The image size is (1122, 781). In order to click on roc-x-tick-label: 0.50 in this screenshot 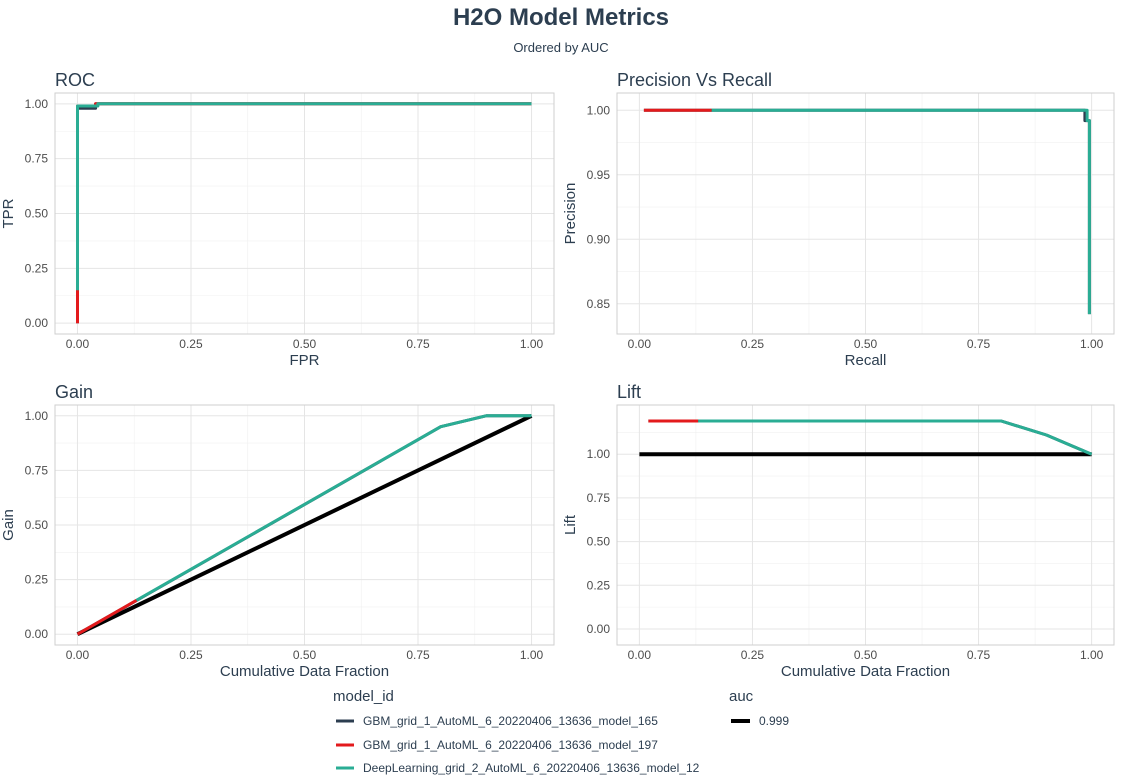, I will do `click(305, 344)`.